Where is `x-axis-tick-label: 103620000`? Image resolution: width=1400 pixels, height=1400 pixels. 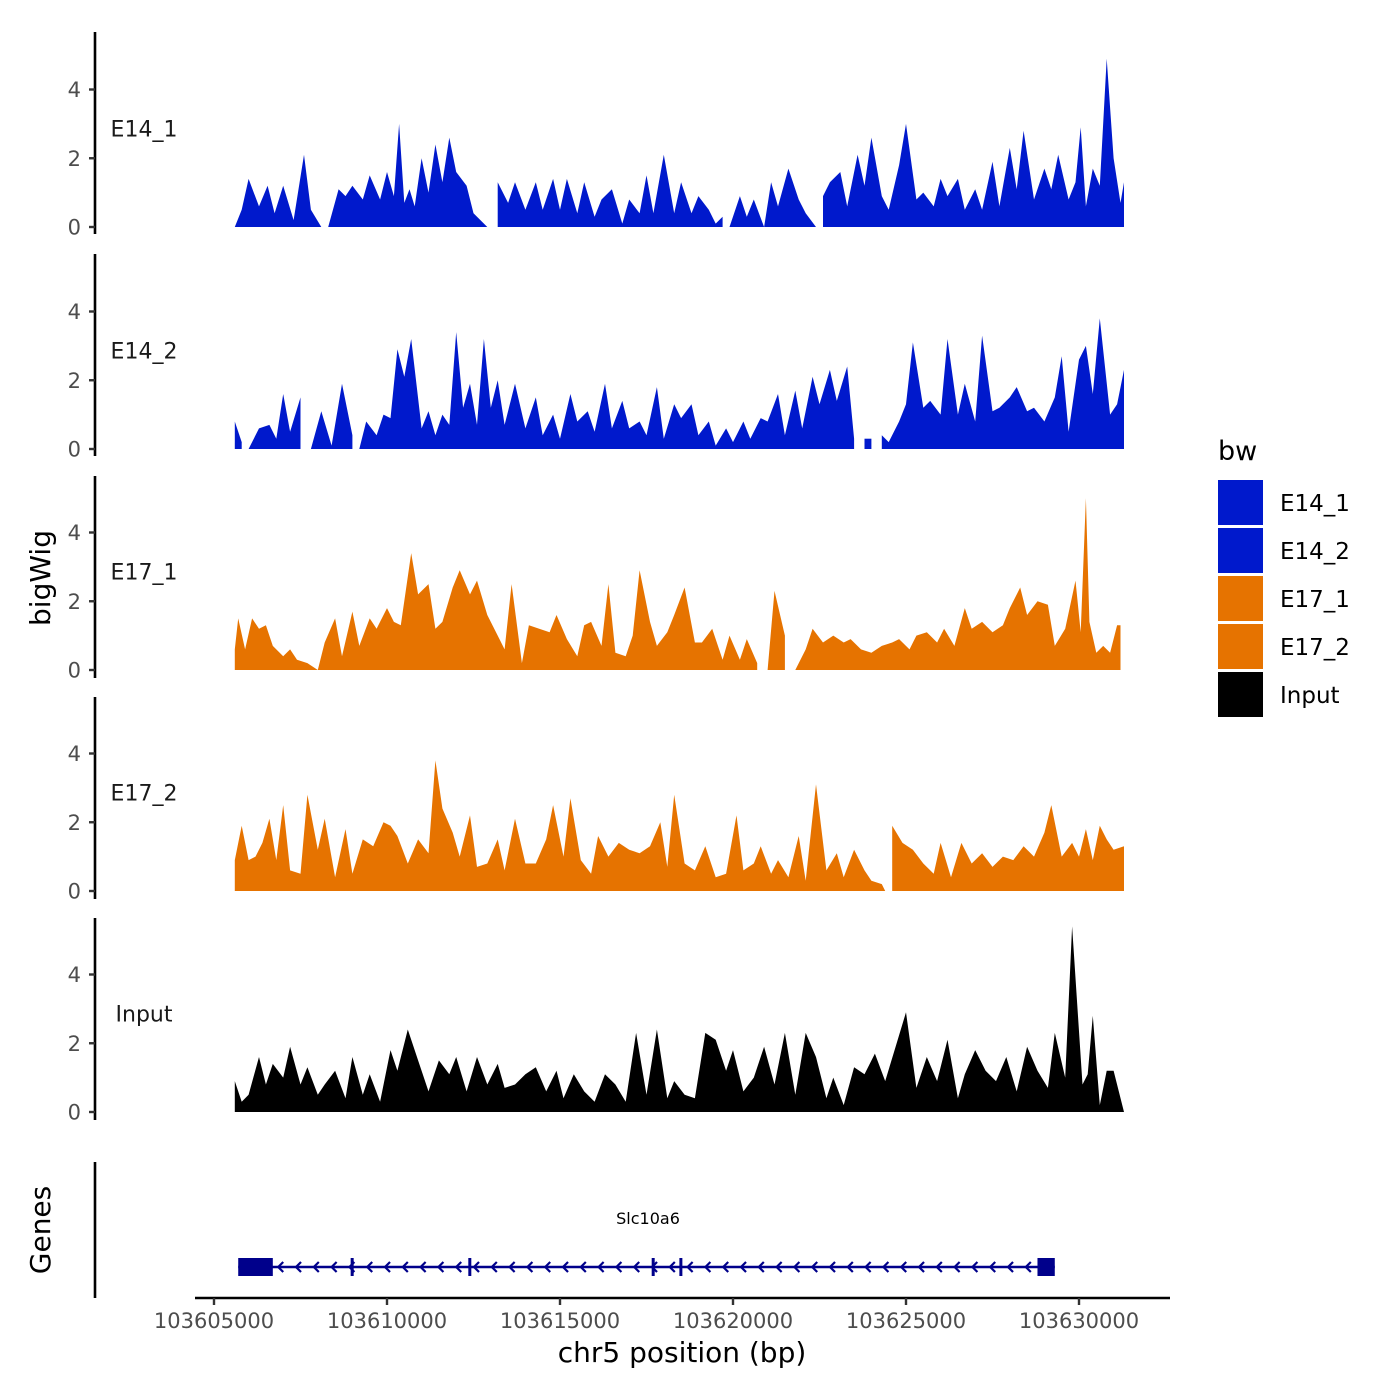
x-axis-tick-label: 103620000 is located at coordinates (733, 1321).